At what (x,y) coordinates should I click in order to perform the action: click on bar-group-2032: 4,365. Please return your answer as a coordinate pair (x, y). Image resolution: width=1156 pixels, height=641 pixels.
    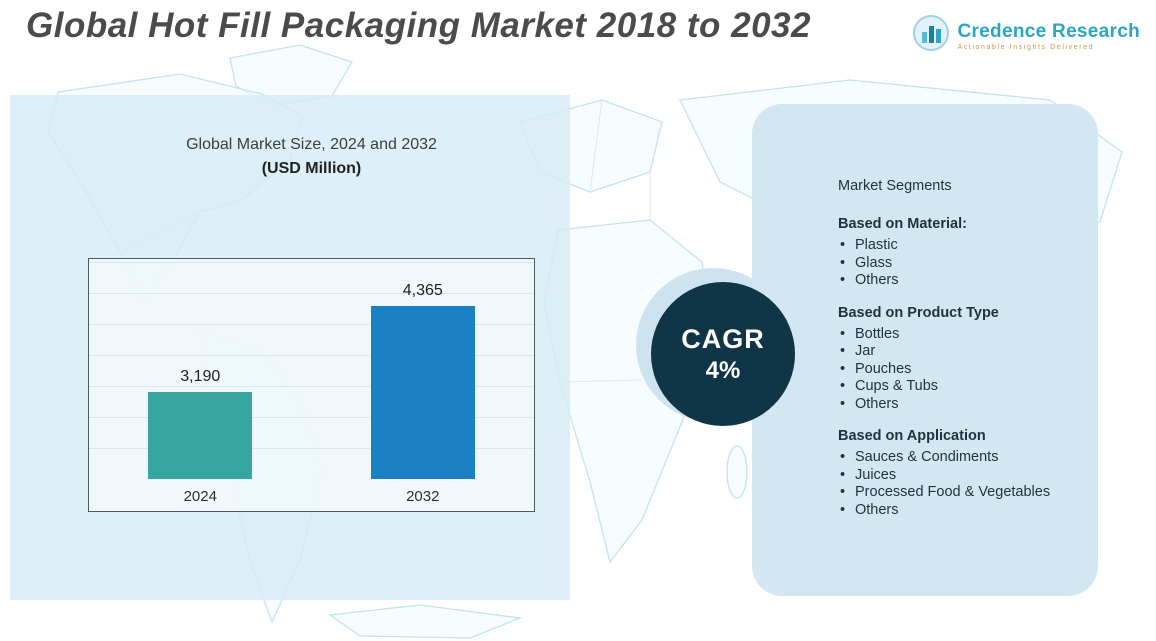
    Looking at the image, I should click on (422, 369).